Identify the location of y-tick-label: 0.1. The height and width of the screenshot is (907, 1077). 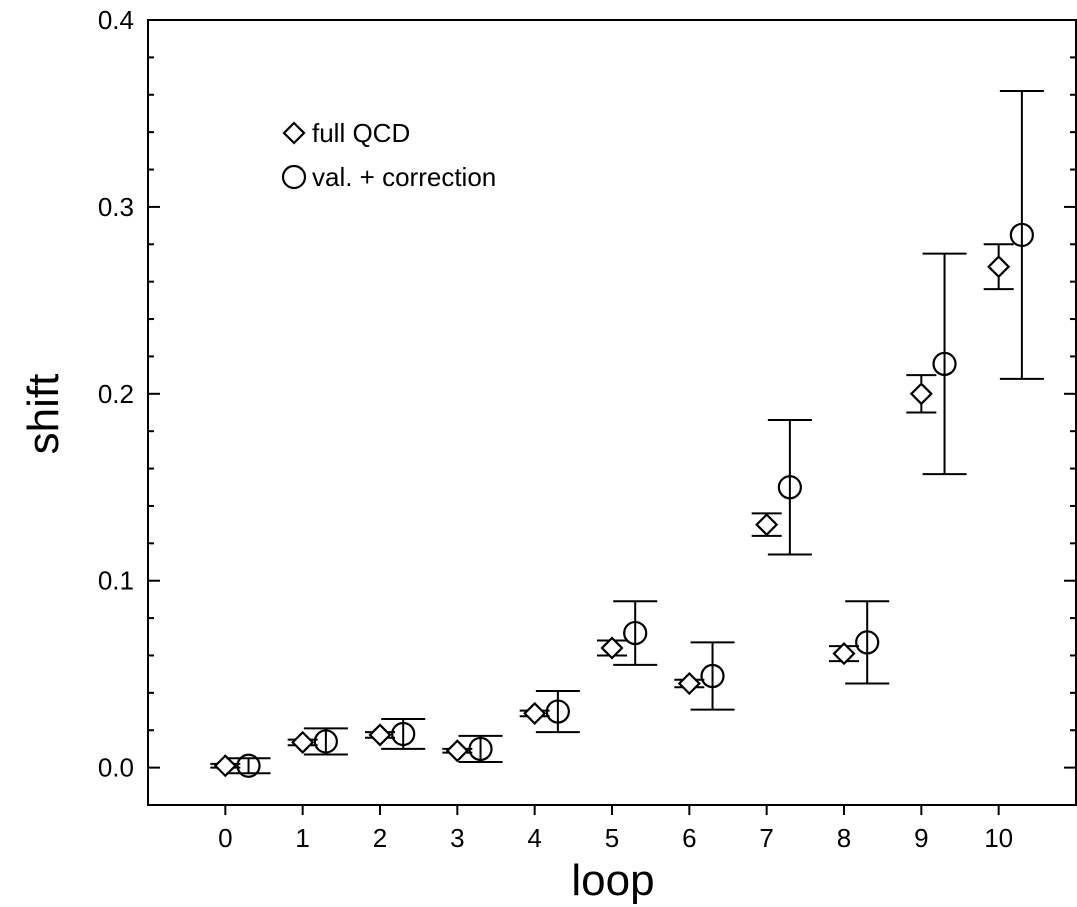
(116, 581).